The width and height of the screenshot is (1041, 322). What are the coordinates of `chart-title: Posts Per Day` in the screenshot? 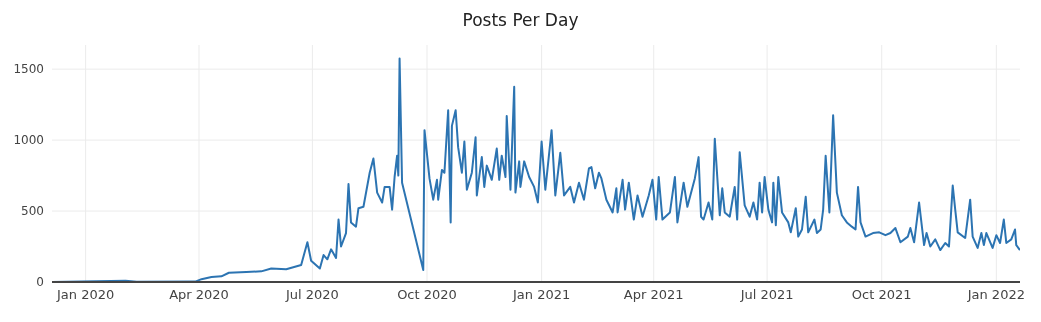 It's located at (520, 20).